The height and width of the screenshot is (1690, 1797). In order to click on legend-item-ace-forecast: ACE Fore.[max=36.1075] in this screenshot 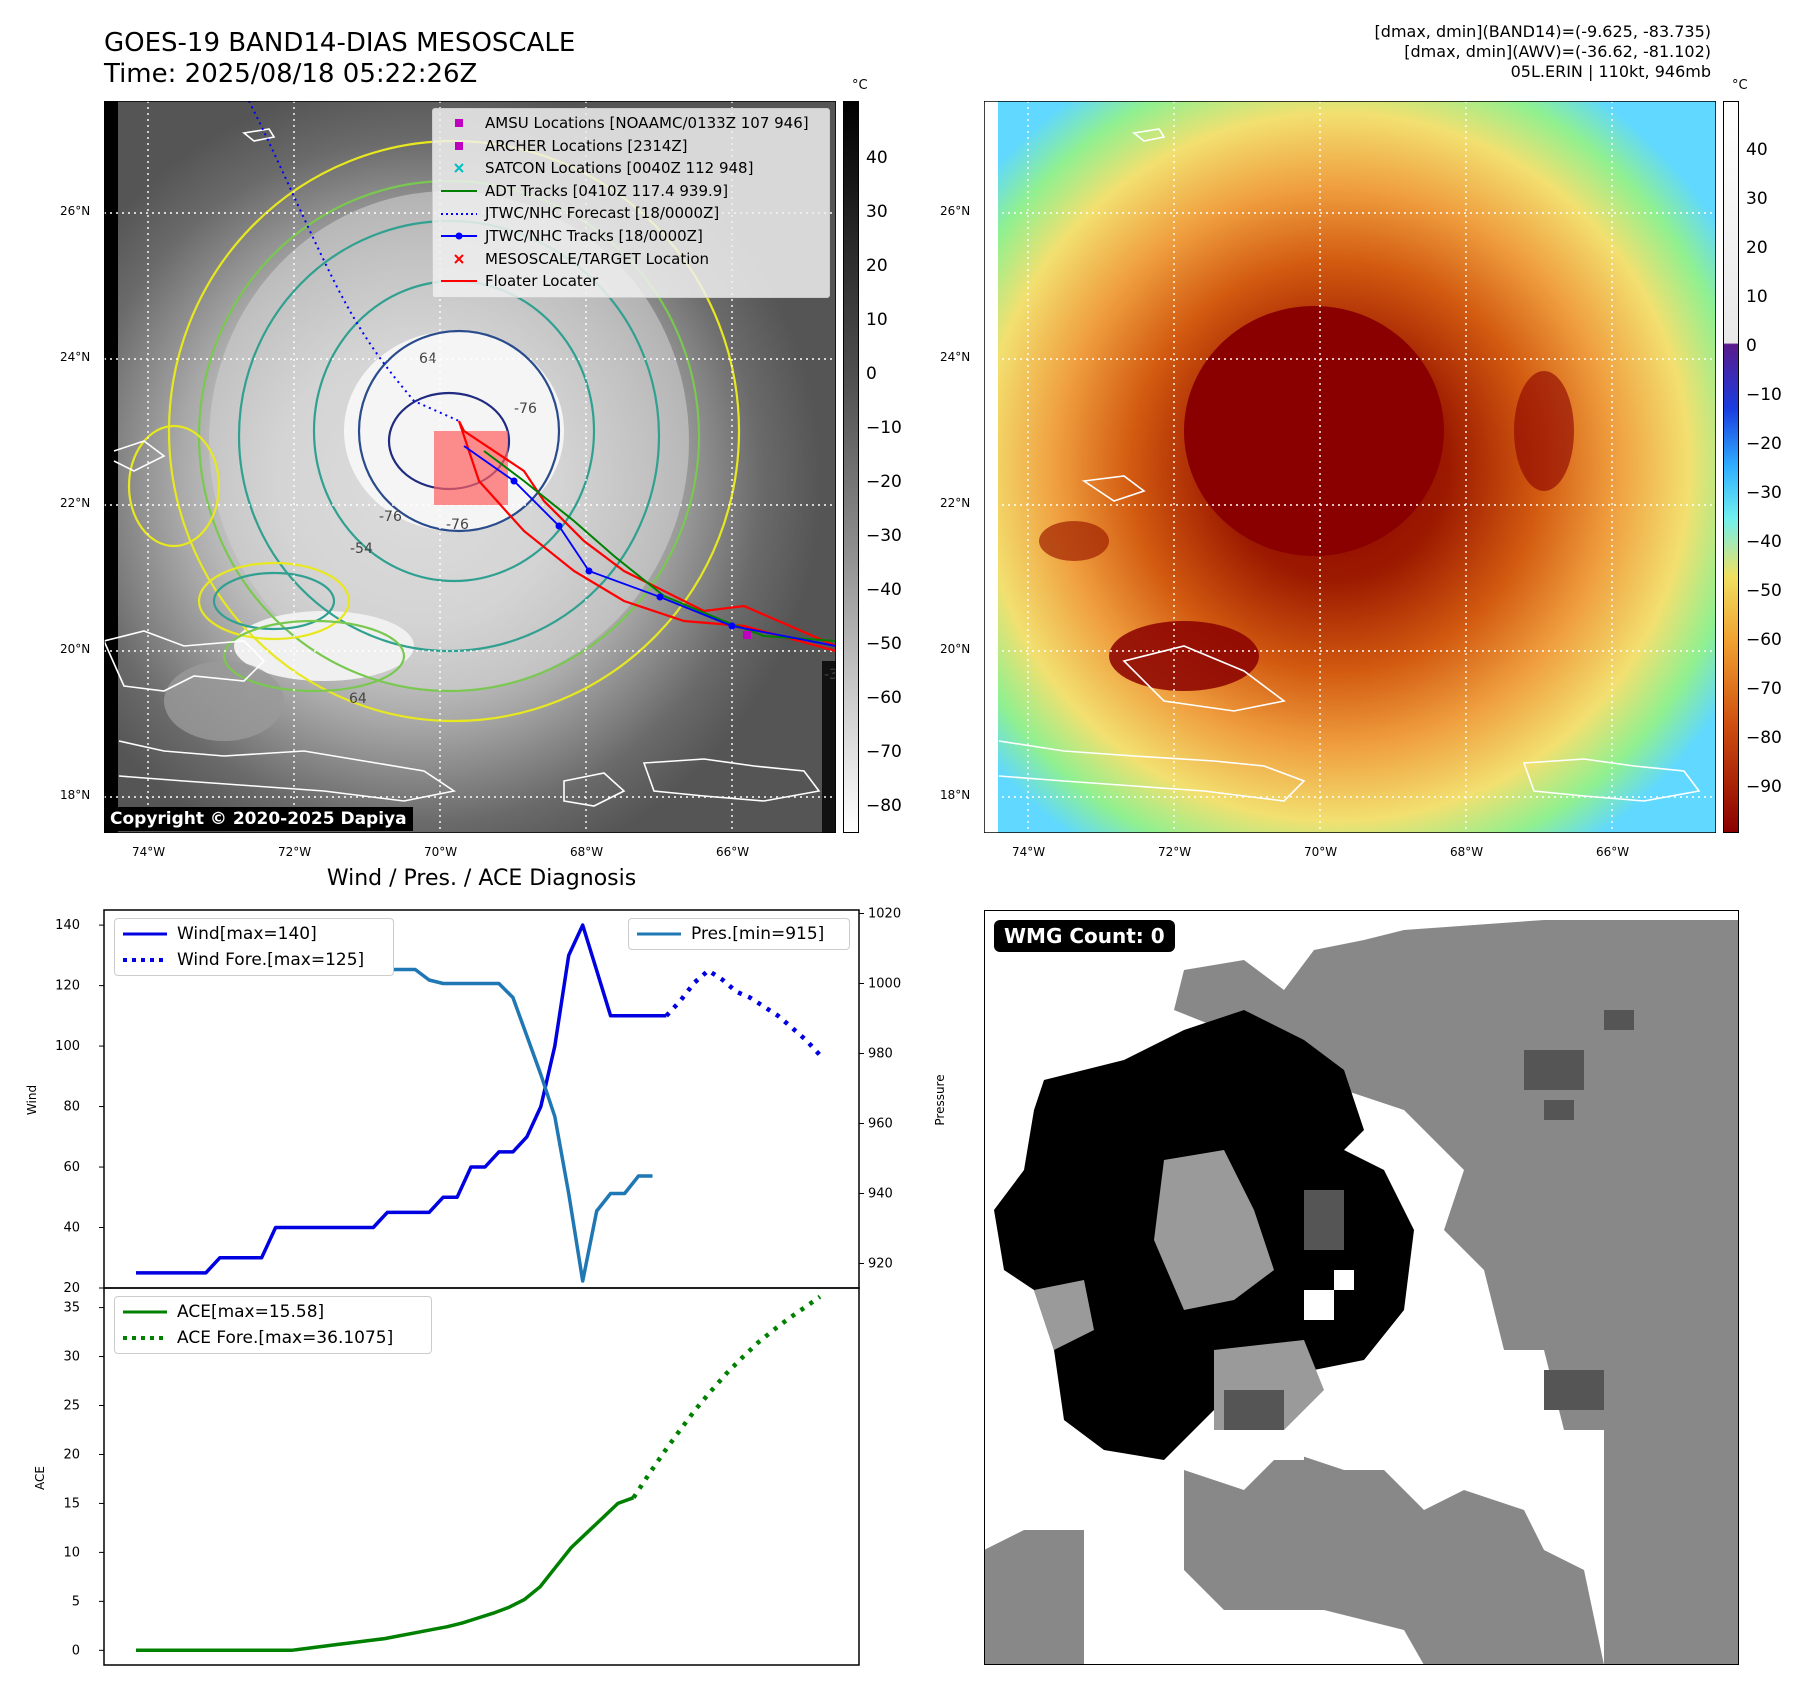, I will do `click(273, 1338)`.